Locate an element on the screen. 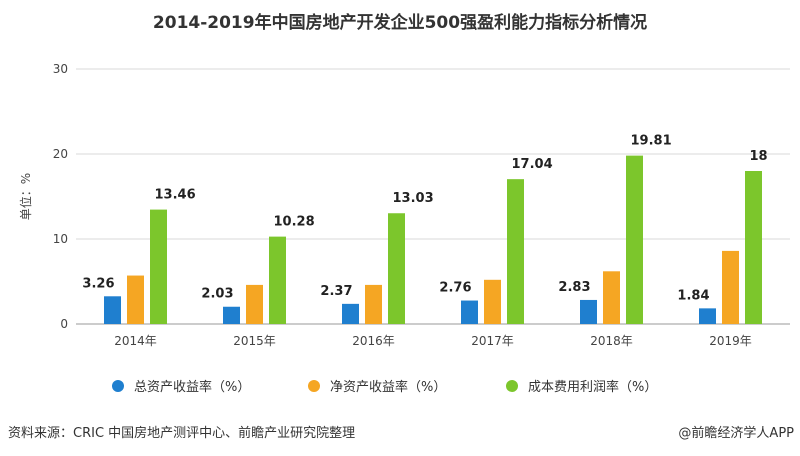  y-tick-label: 30 is located at coordinates (60, 69).